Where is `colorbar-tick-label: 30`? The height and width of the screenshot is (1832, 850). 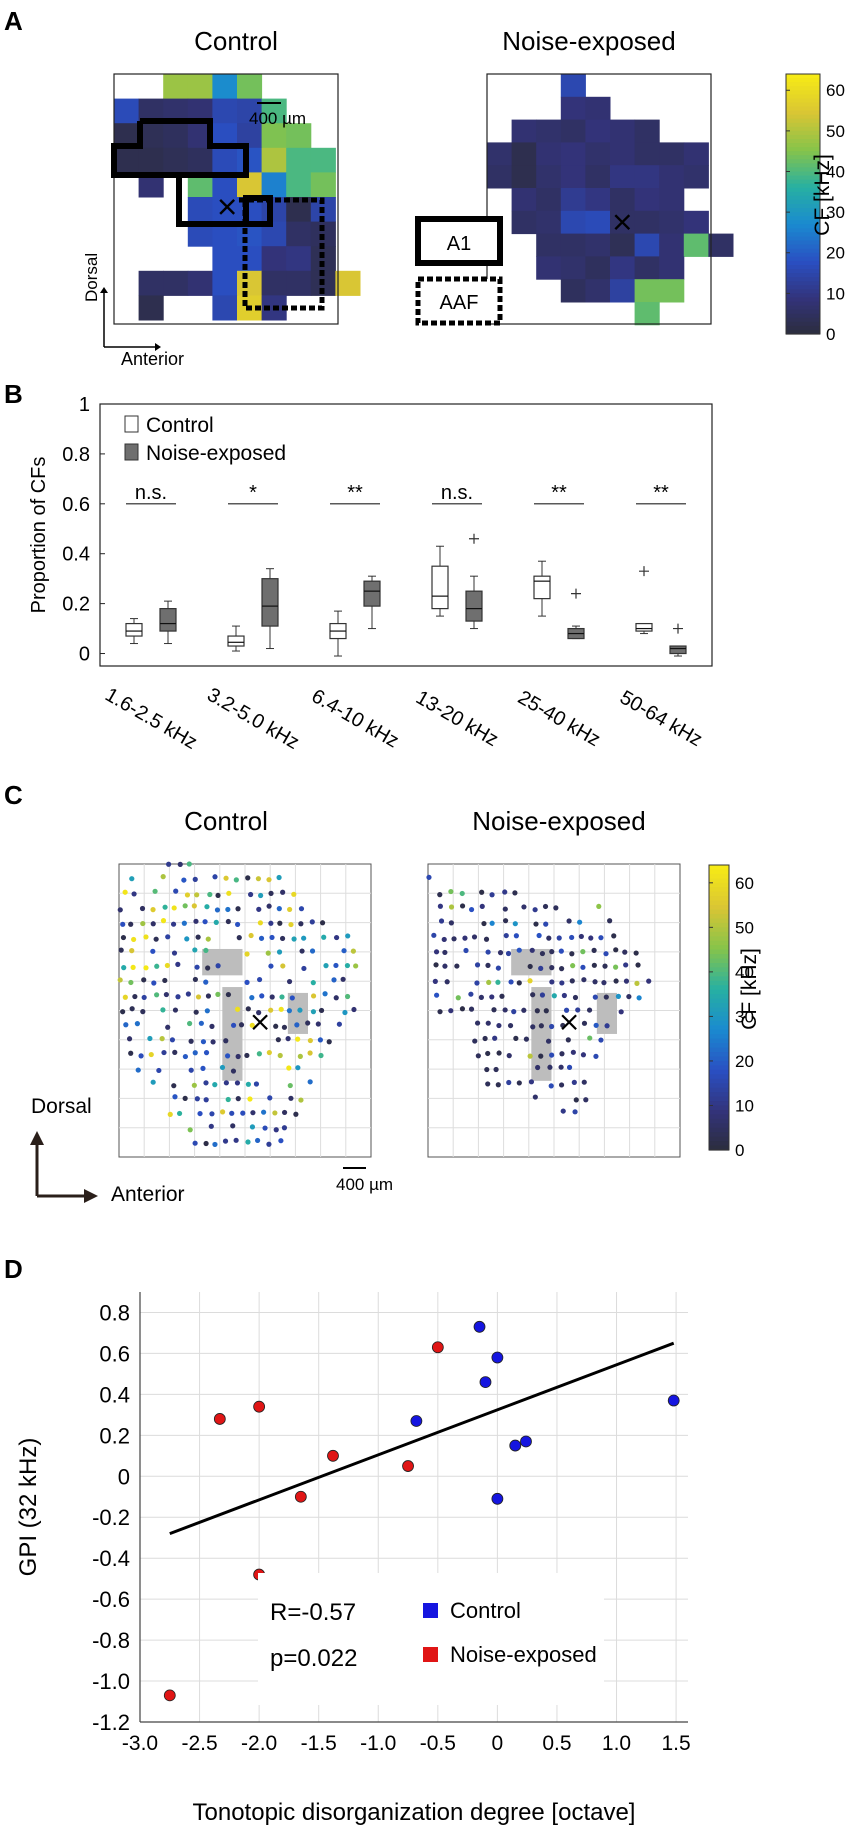 colorbar-tick-label: 30 is located at coordinates (835, 212).